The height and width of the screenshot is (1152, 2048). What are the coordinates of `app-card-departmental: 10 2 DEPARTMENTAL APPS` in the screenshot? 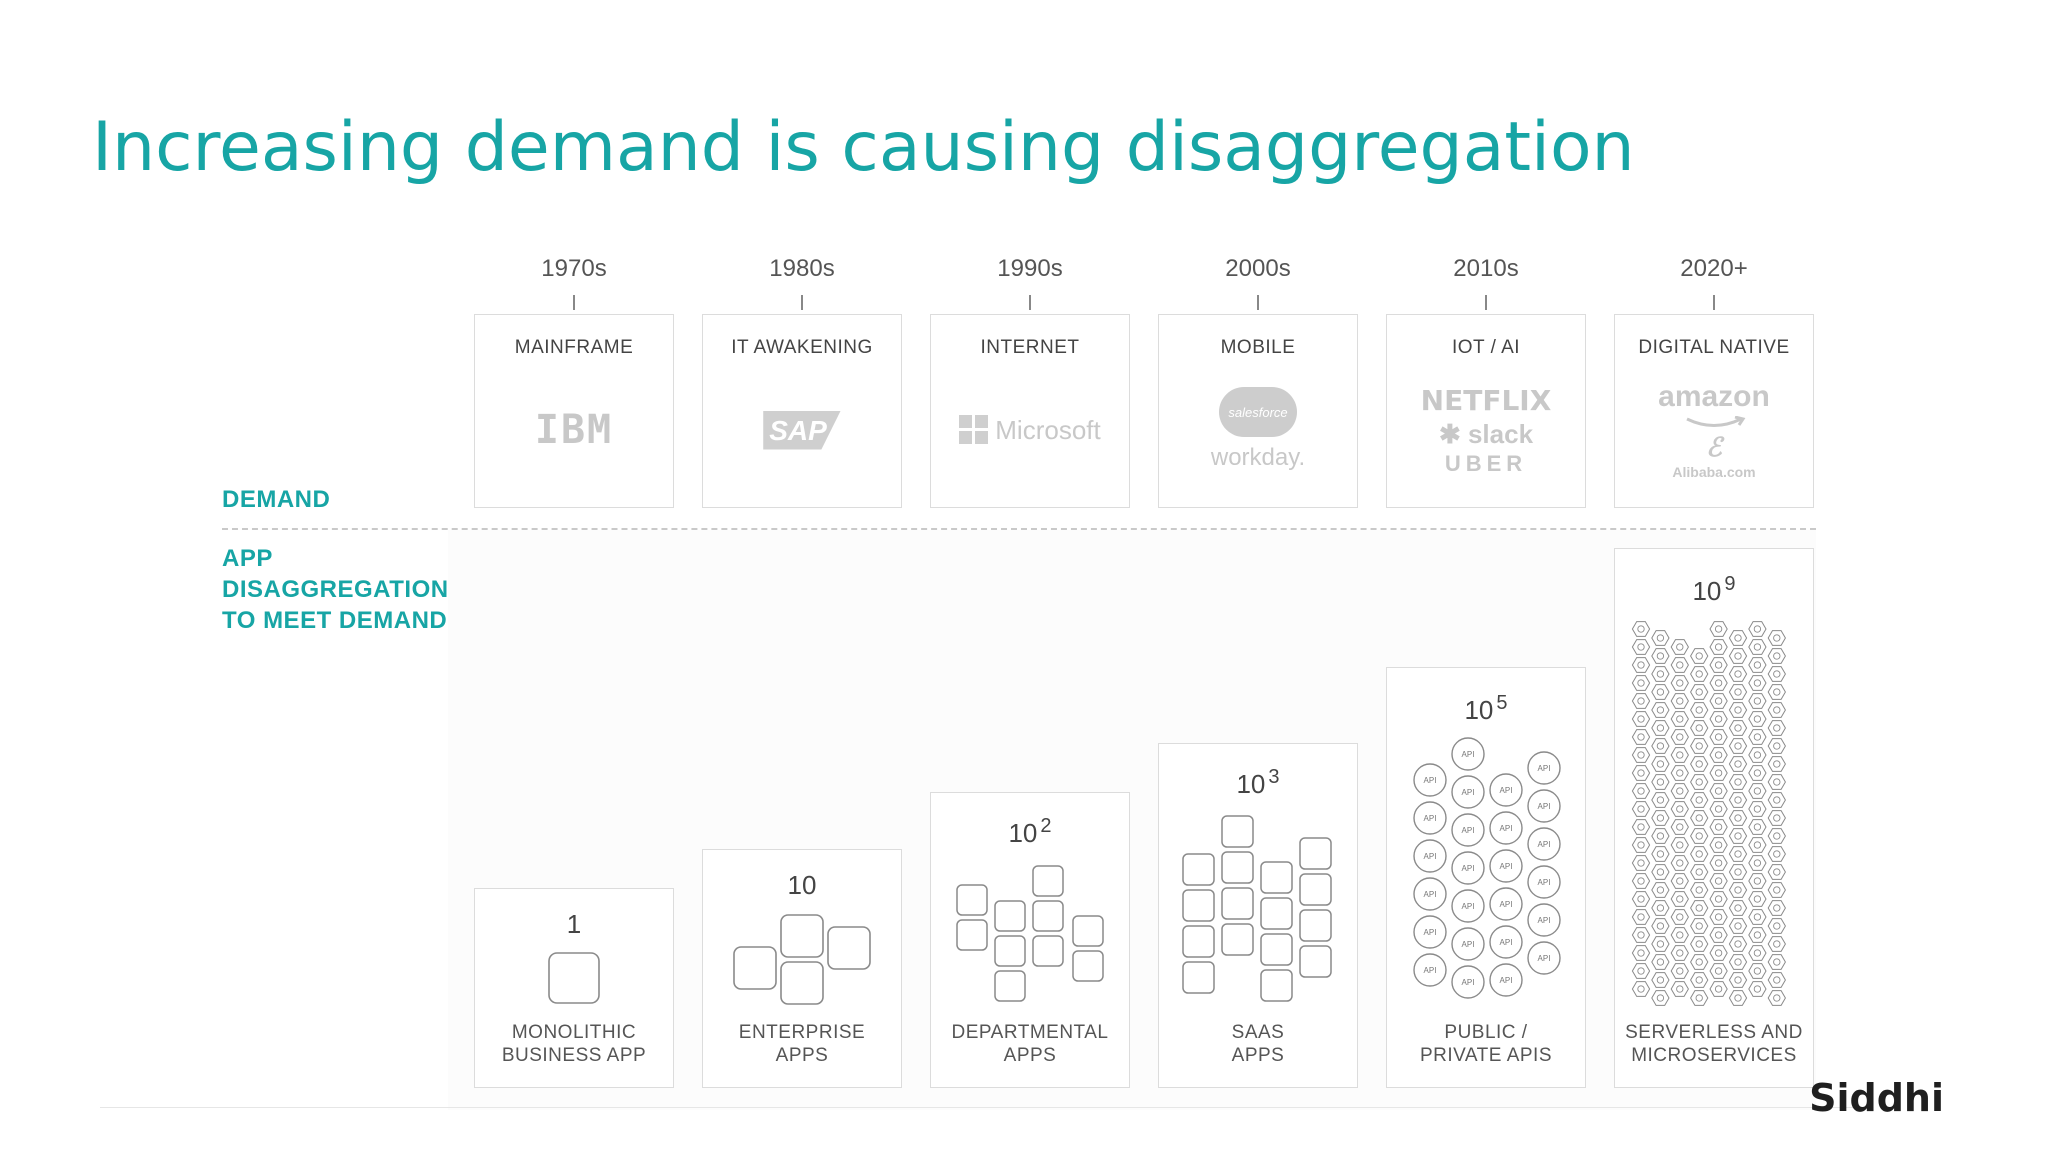 It's located at (1030, 940).